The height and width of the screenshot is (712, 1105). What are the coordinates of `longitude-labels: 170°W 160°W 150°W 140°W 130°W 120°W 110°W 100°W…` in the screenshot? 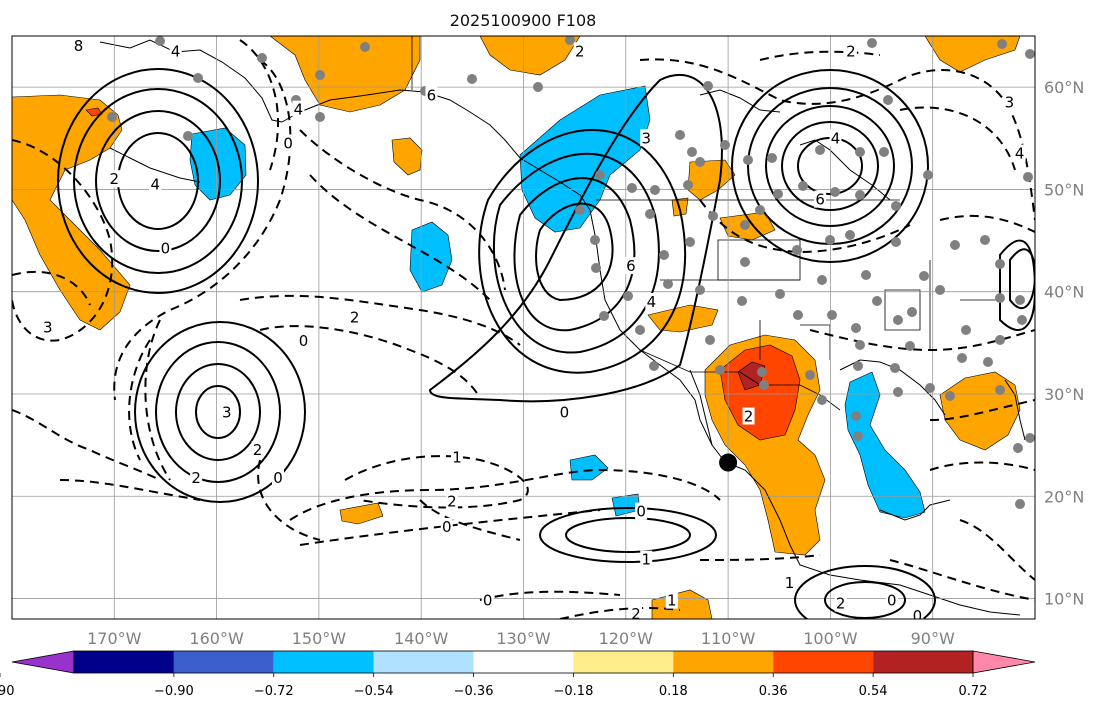 It's located at (521, 638).